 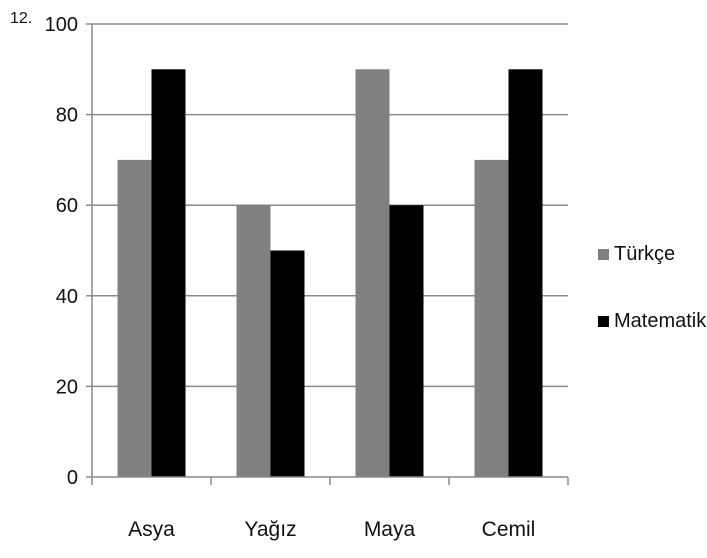 What do you see at coordinates (270, 529) in the screenshot?
I see `x-tick-label: Yağız` at bounding box center [270, 529].